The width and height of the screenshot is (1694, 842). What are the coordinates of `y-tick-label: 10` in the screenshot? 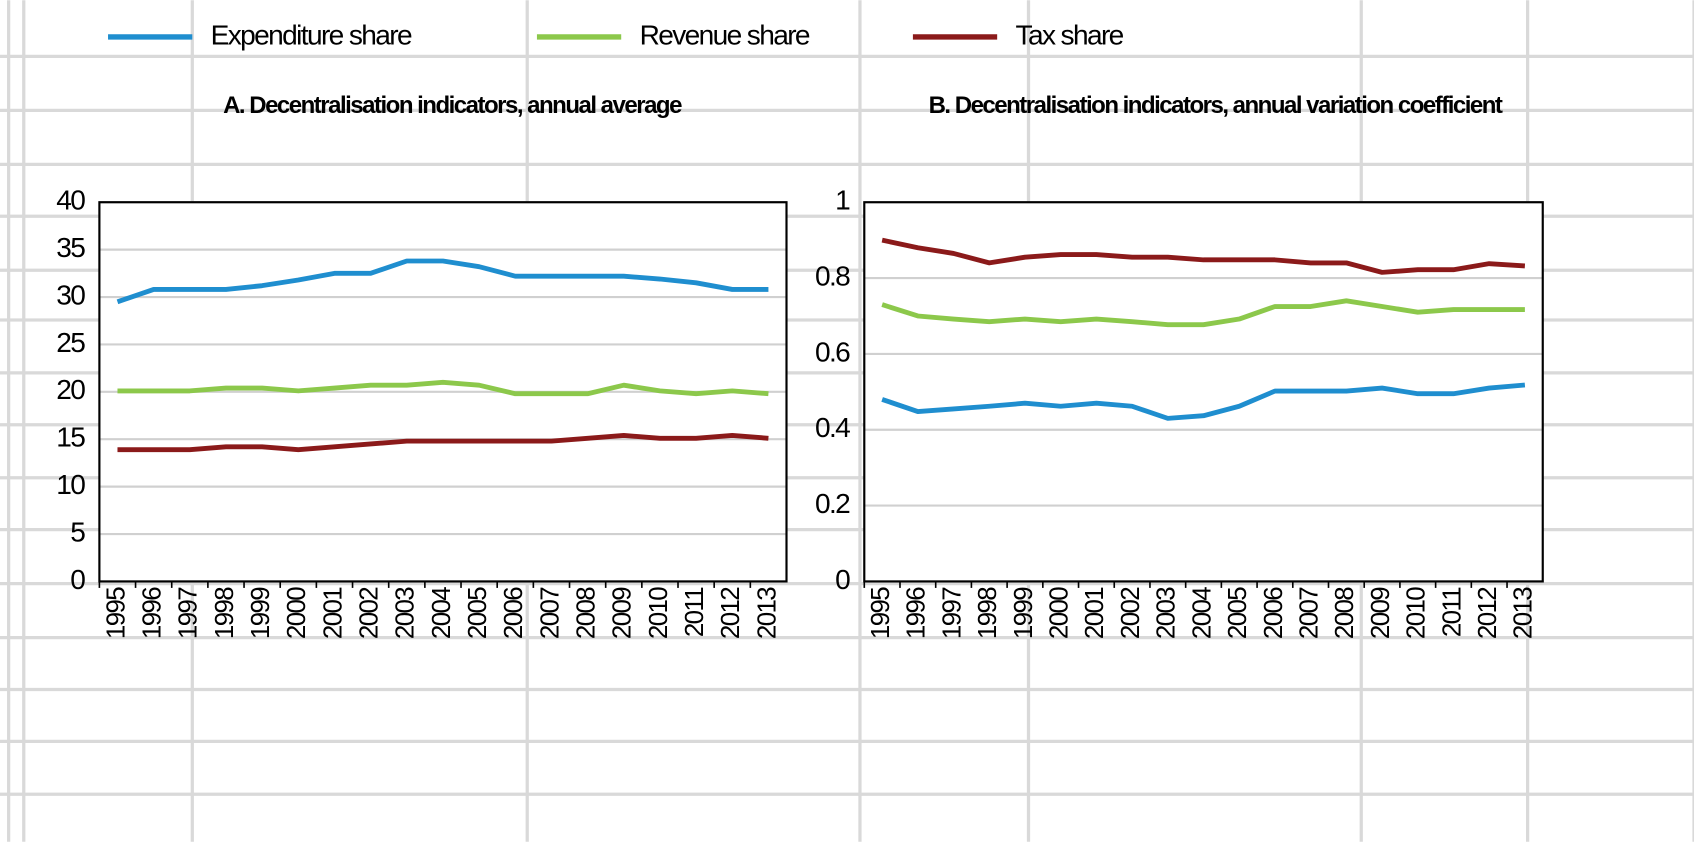 It's located at (70, 484).